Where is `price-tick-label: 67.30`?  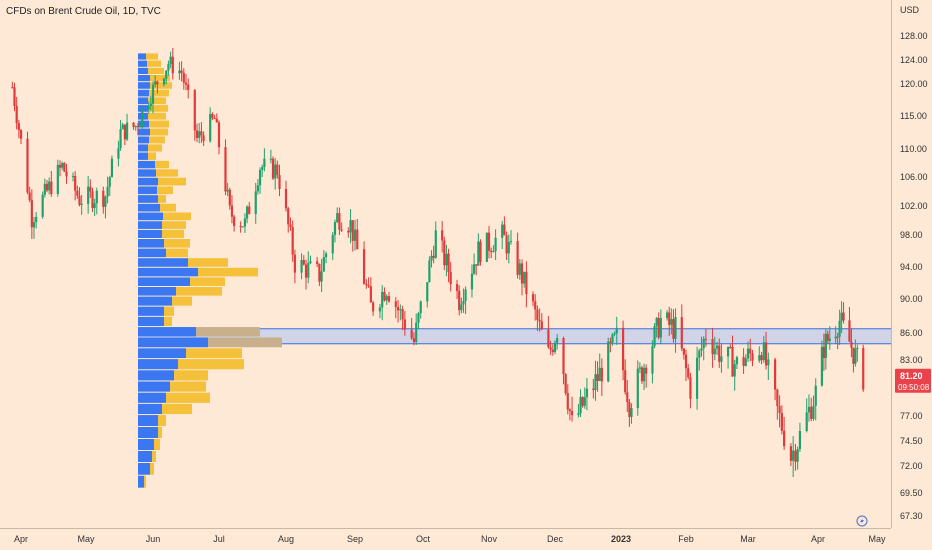 price-tick-label: 67.30 is located at coordinates (911, 516).